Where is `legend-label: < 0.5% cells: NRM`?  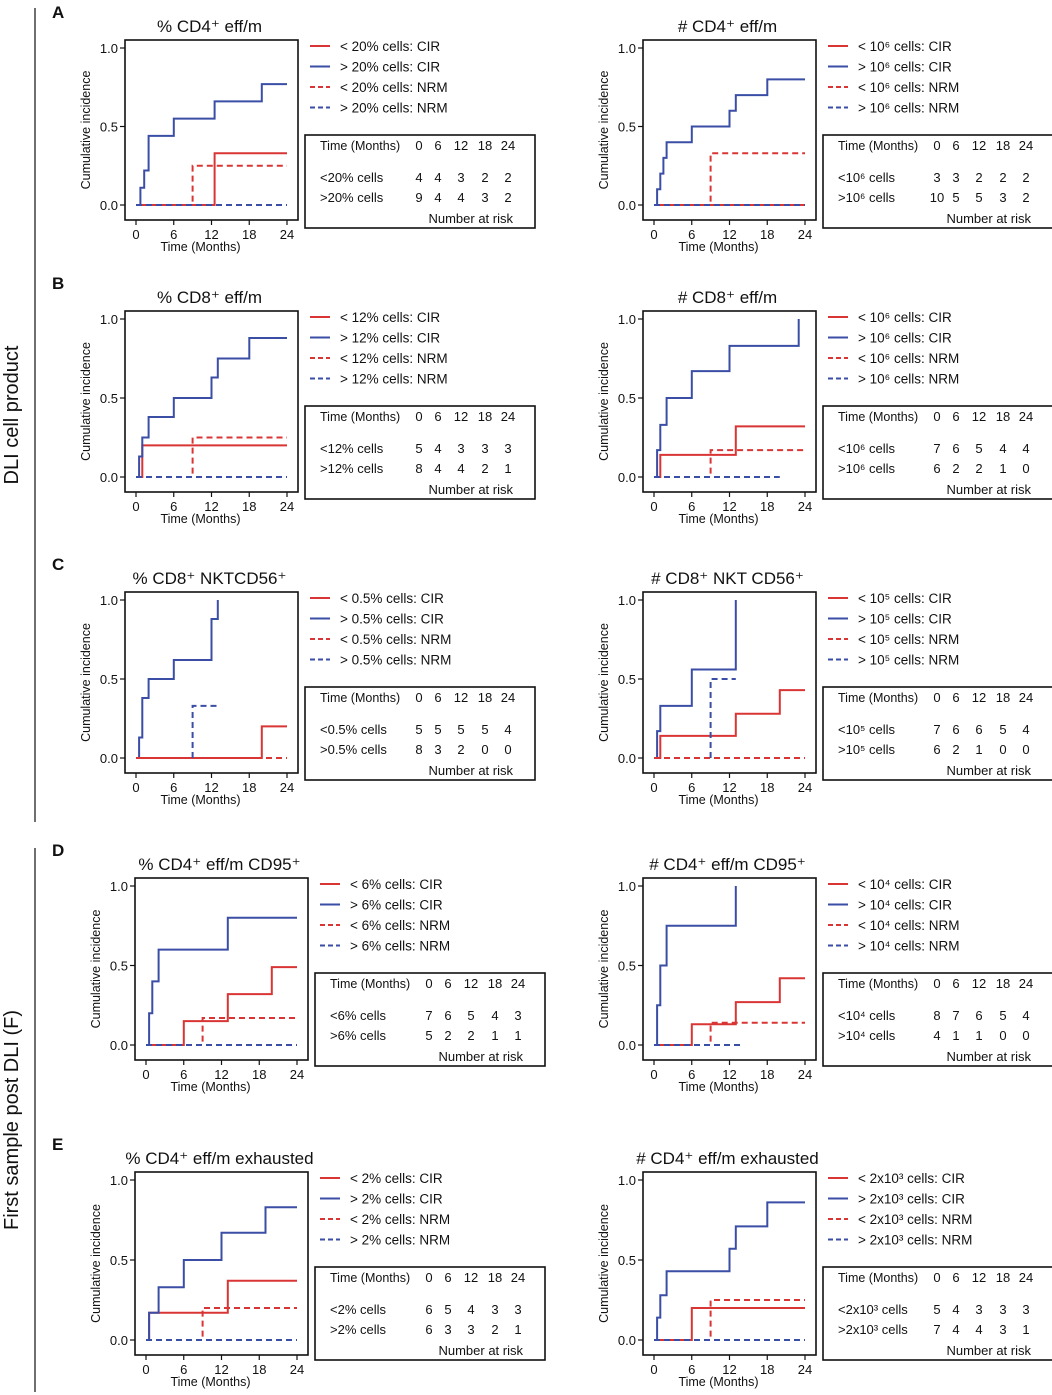
legend-label: < 0.5% cells: NRM is located at coordinates (395, 639).